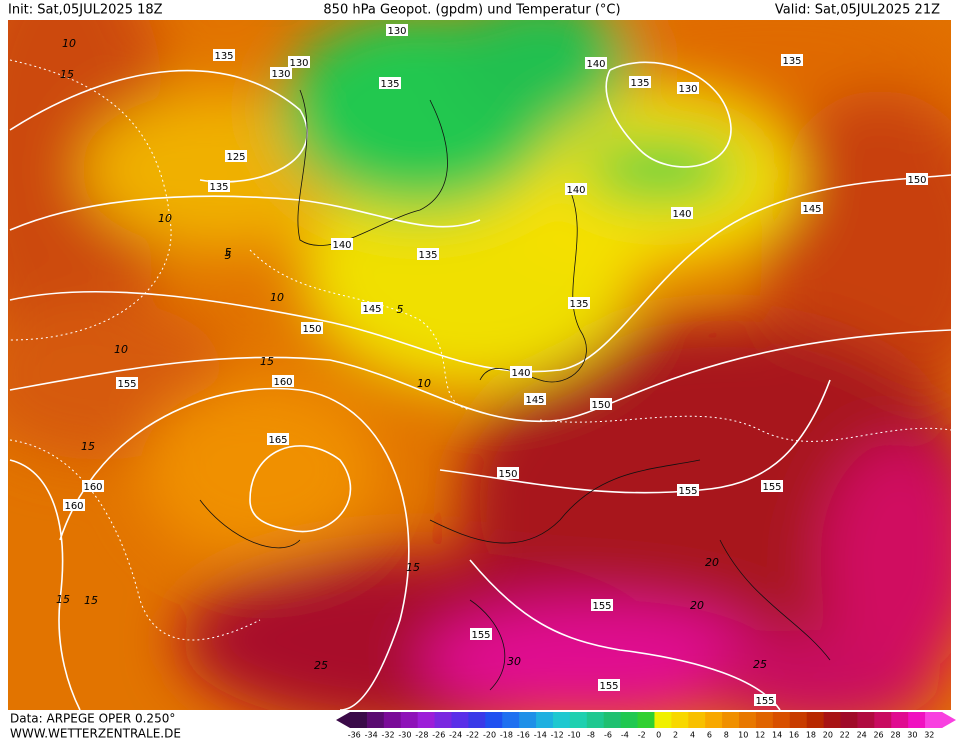  I want to click on scale-label: -28, so click(421, 735).